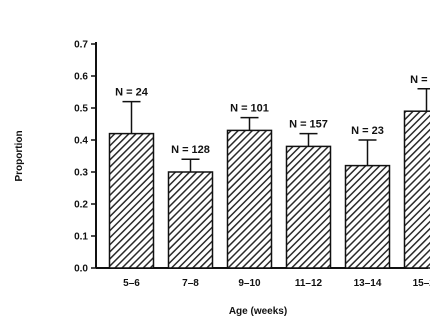 The height and width of the screenshot is (329, 430). I want to click on y-tick-label: 0.3, so click(81, 173).